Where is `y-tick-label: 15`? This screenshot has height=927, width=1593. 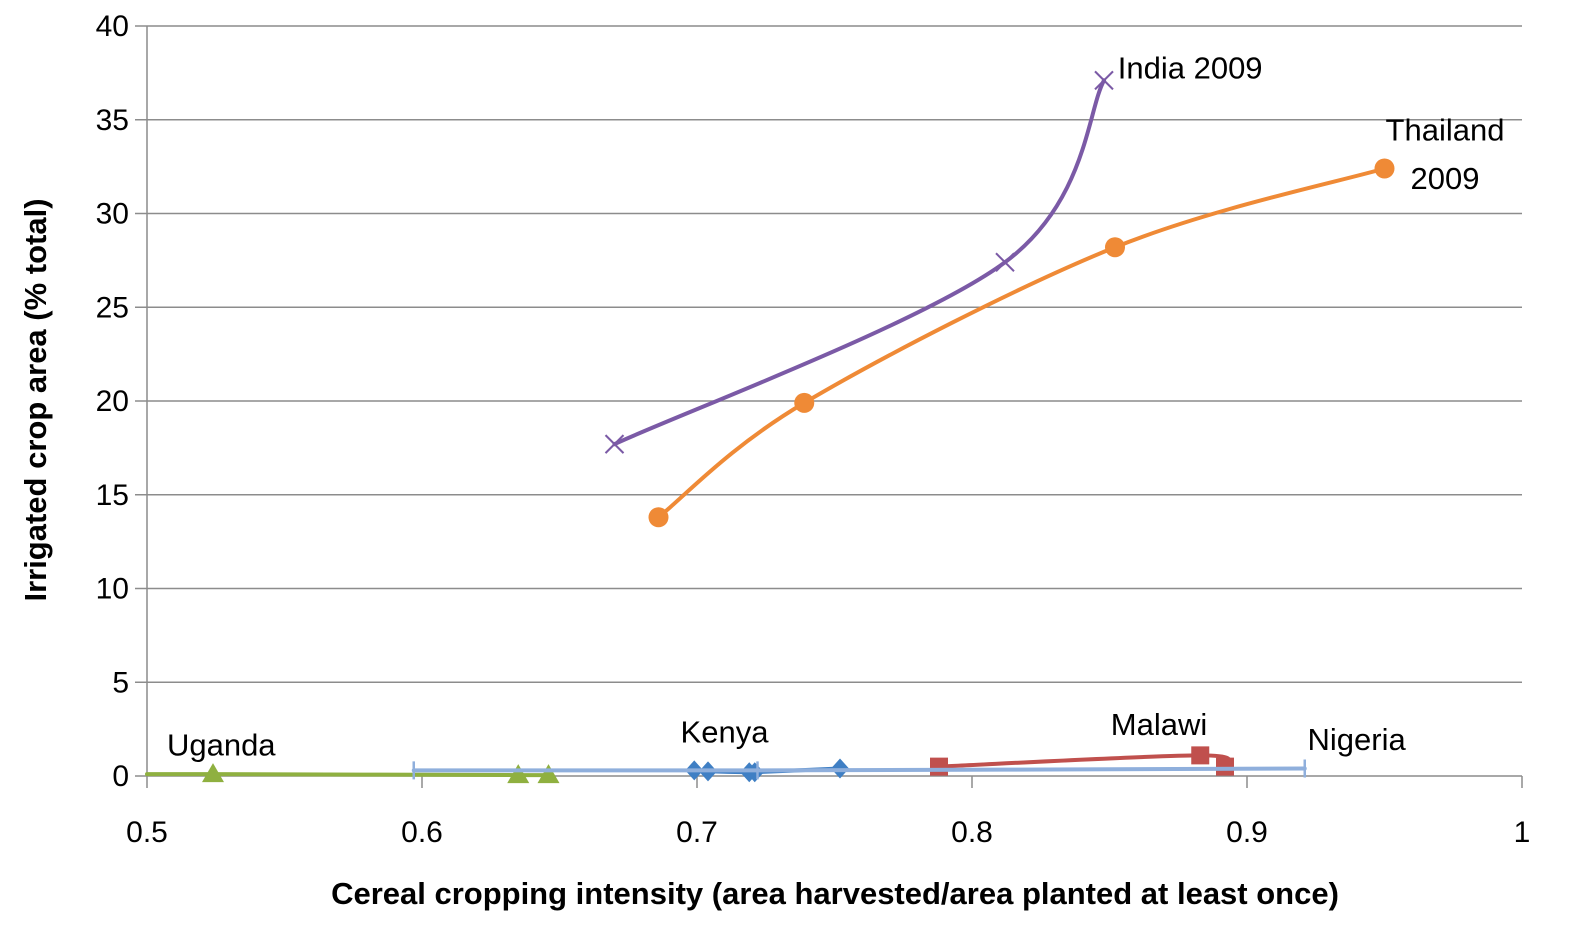
y-tick-label: 15 is located at coordinates (112, 495).